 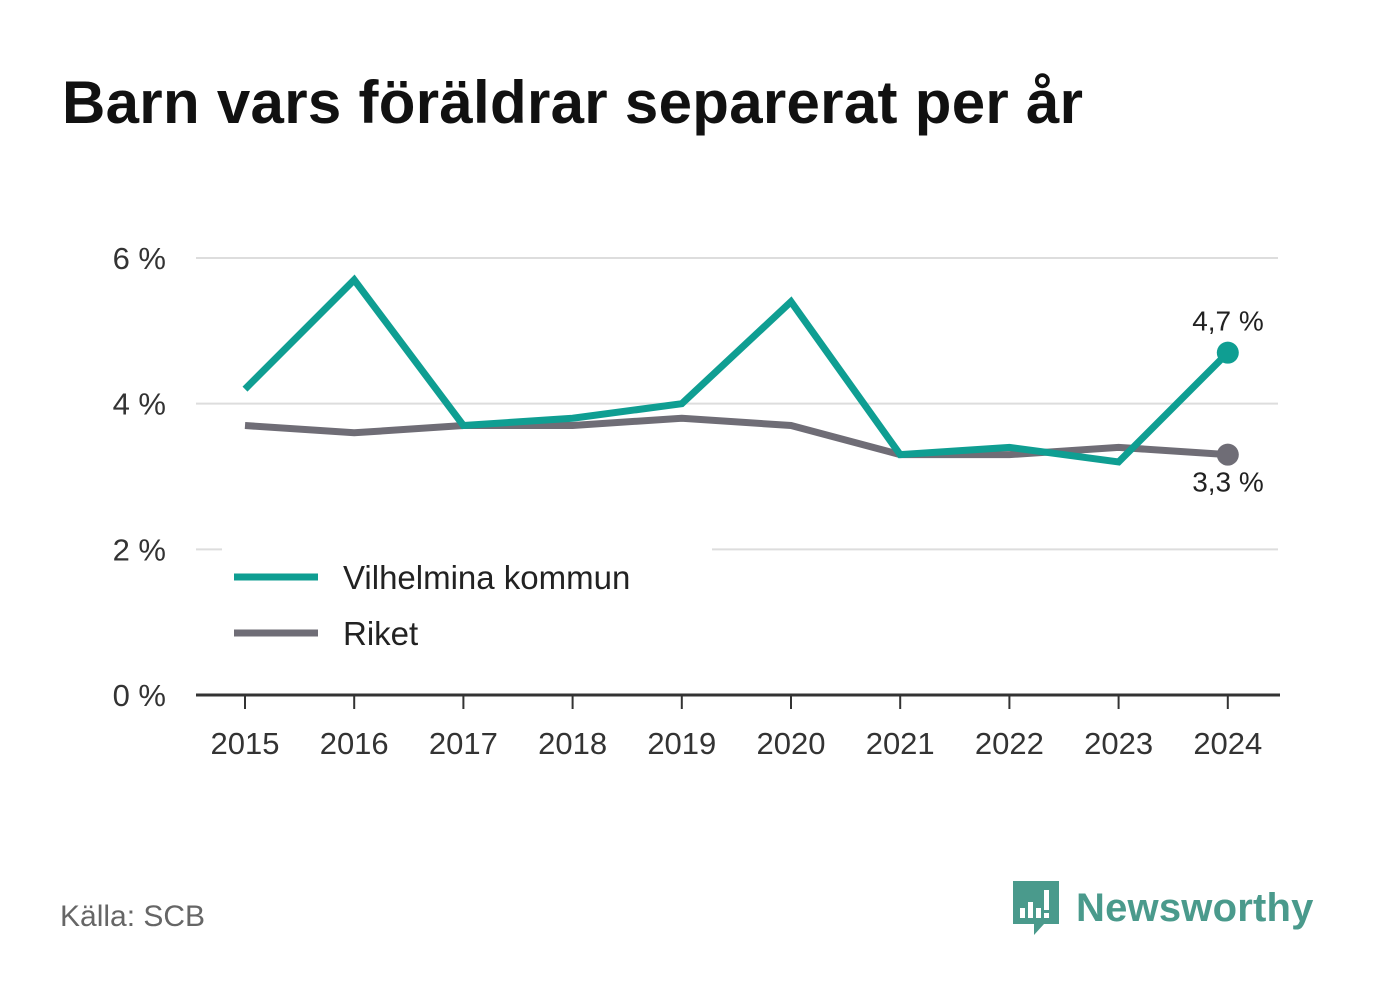 I want to click on x-tick-label: 2019, so click(x=681, y=743).